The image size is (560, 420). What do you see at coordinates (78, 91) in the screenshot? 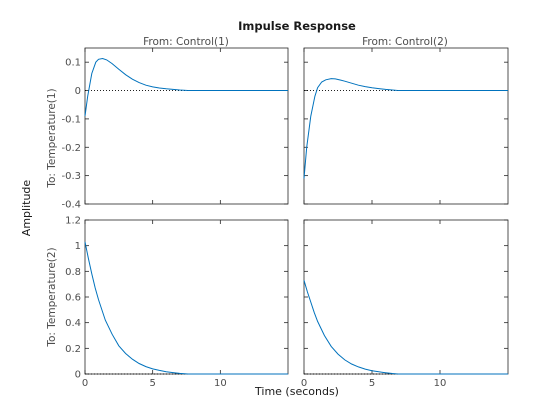
I see `y-tick-label-r1c1-4: 0` at bounding box center [78, 91].